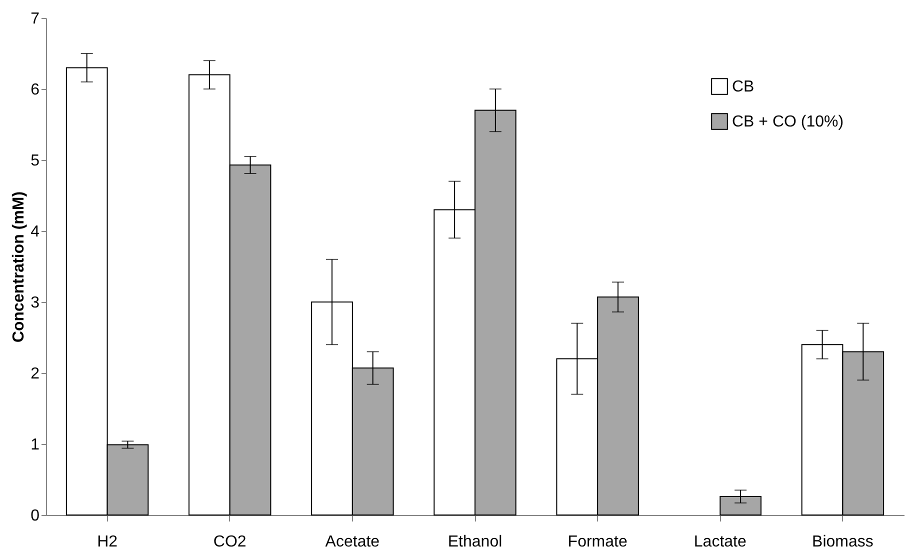 This screenshot has height=559, width=914. Describe the element at coordinates (19, 267) in the screenshot. I see `y-axis-title: Concentration (mM)` at that location.